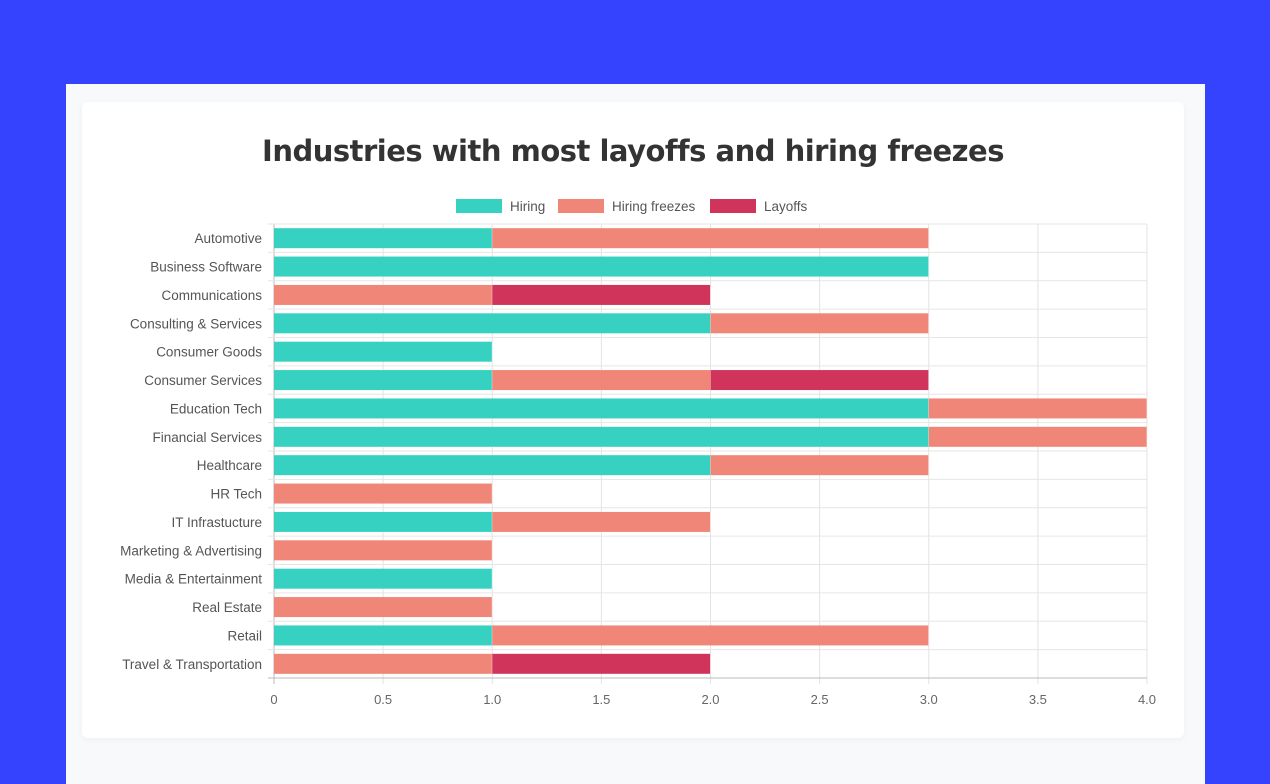  Describe the element at coordinates (820, 699) in the screenshot. I see `x-tick-label: 2.5` at that location.